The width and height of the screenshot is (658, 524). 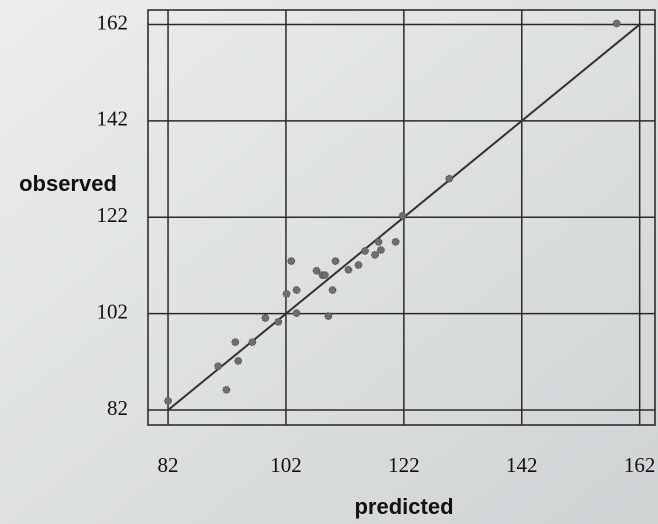 What do you see at coordinates (522, 465) in the screenshot?
I see `x-tick-label: 142` at bounding box center [522, 465].